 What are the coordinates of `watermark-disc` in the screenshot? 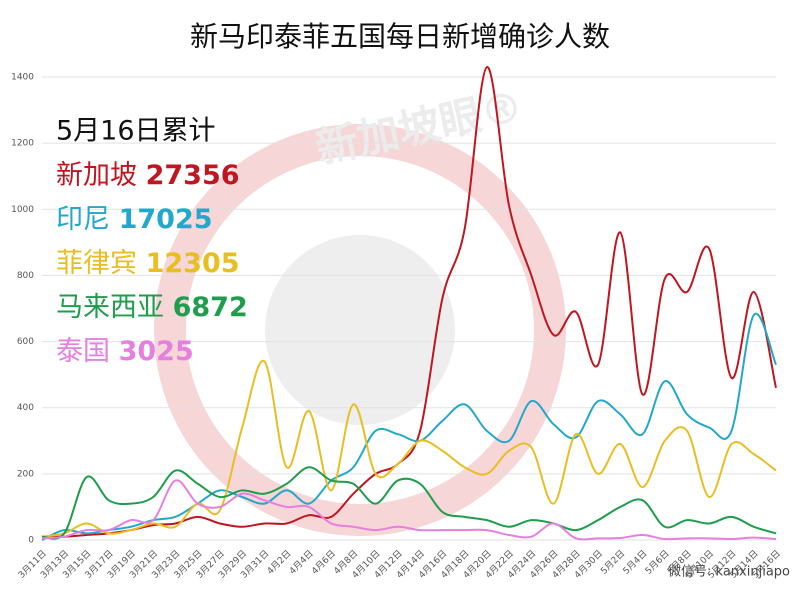 It's located at (360, 330).